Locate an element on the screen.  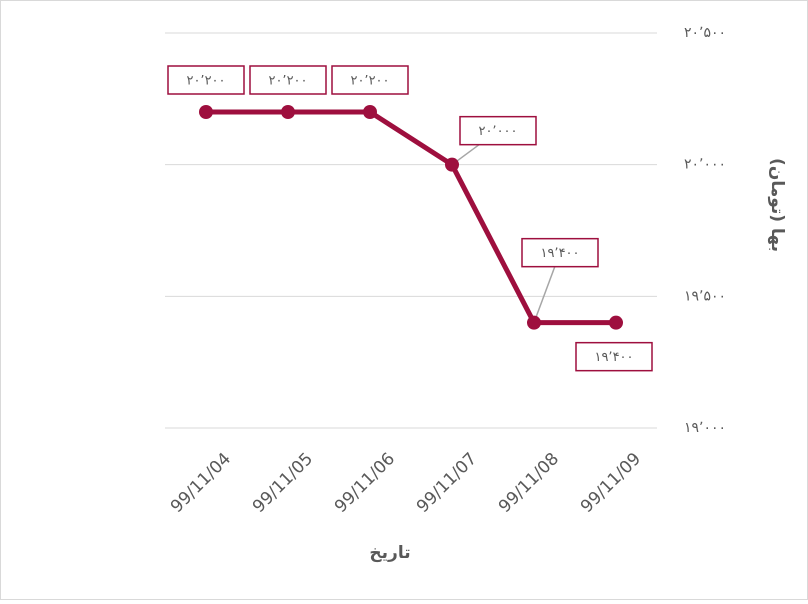
y-tick-label: ۲۰٬۰۰۰ is located at coordinates (705, 165).